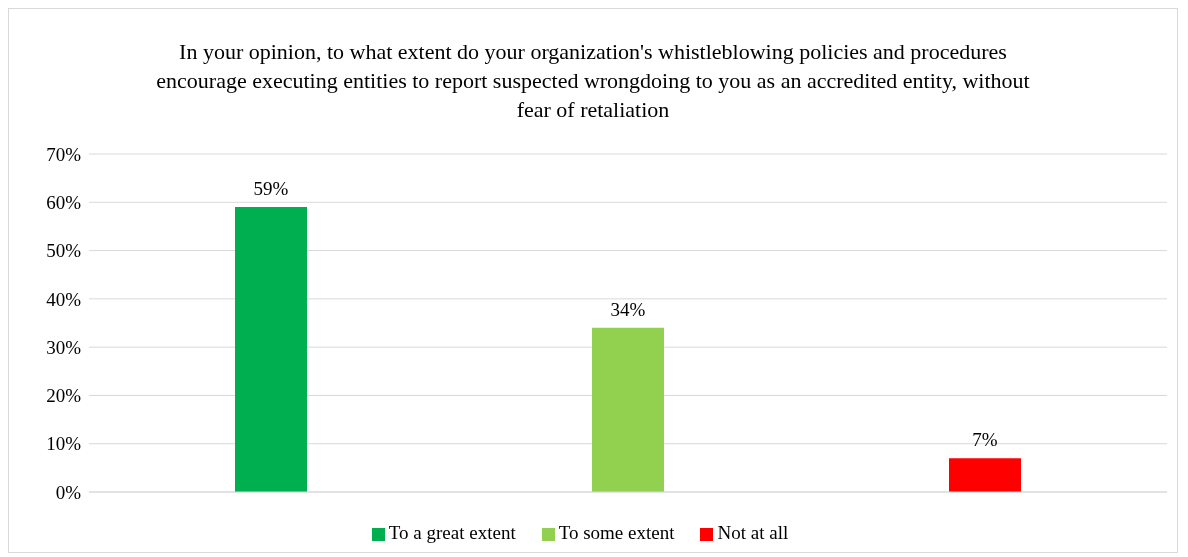 The image size is (1188, 557). I want to click on data-label: 34%, so click(628, 309).